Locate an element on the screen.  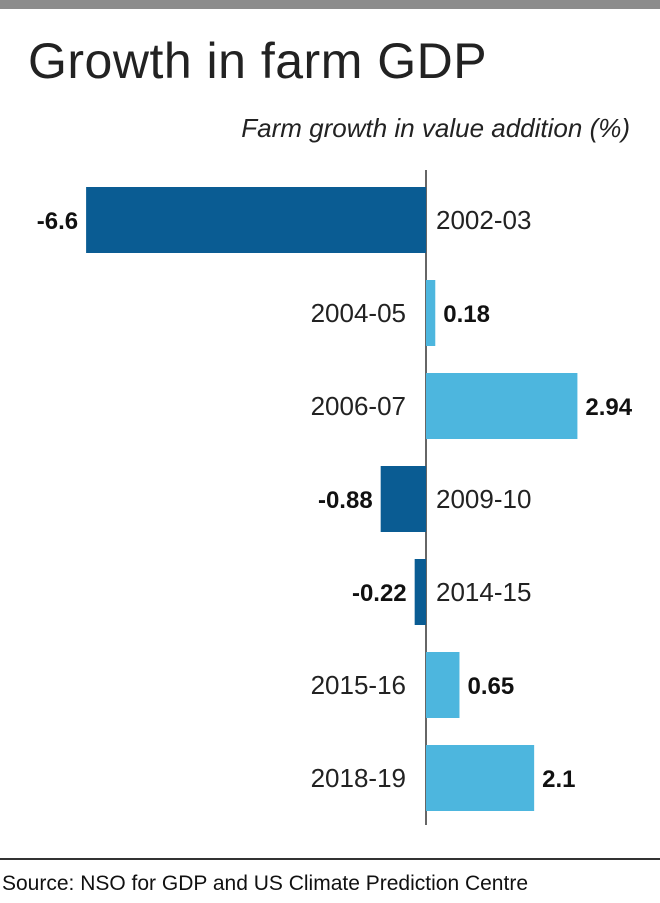
category-label: 2018-19 is located at coordinates (358, 778).